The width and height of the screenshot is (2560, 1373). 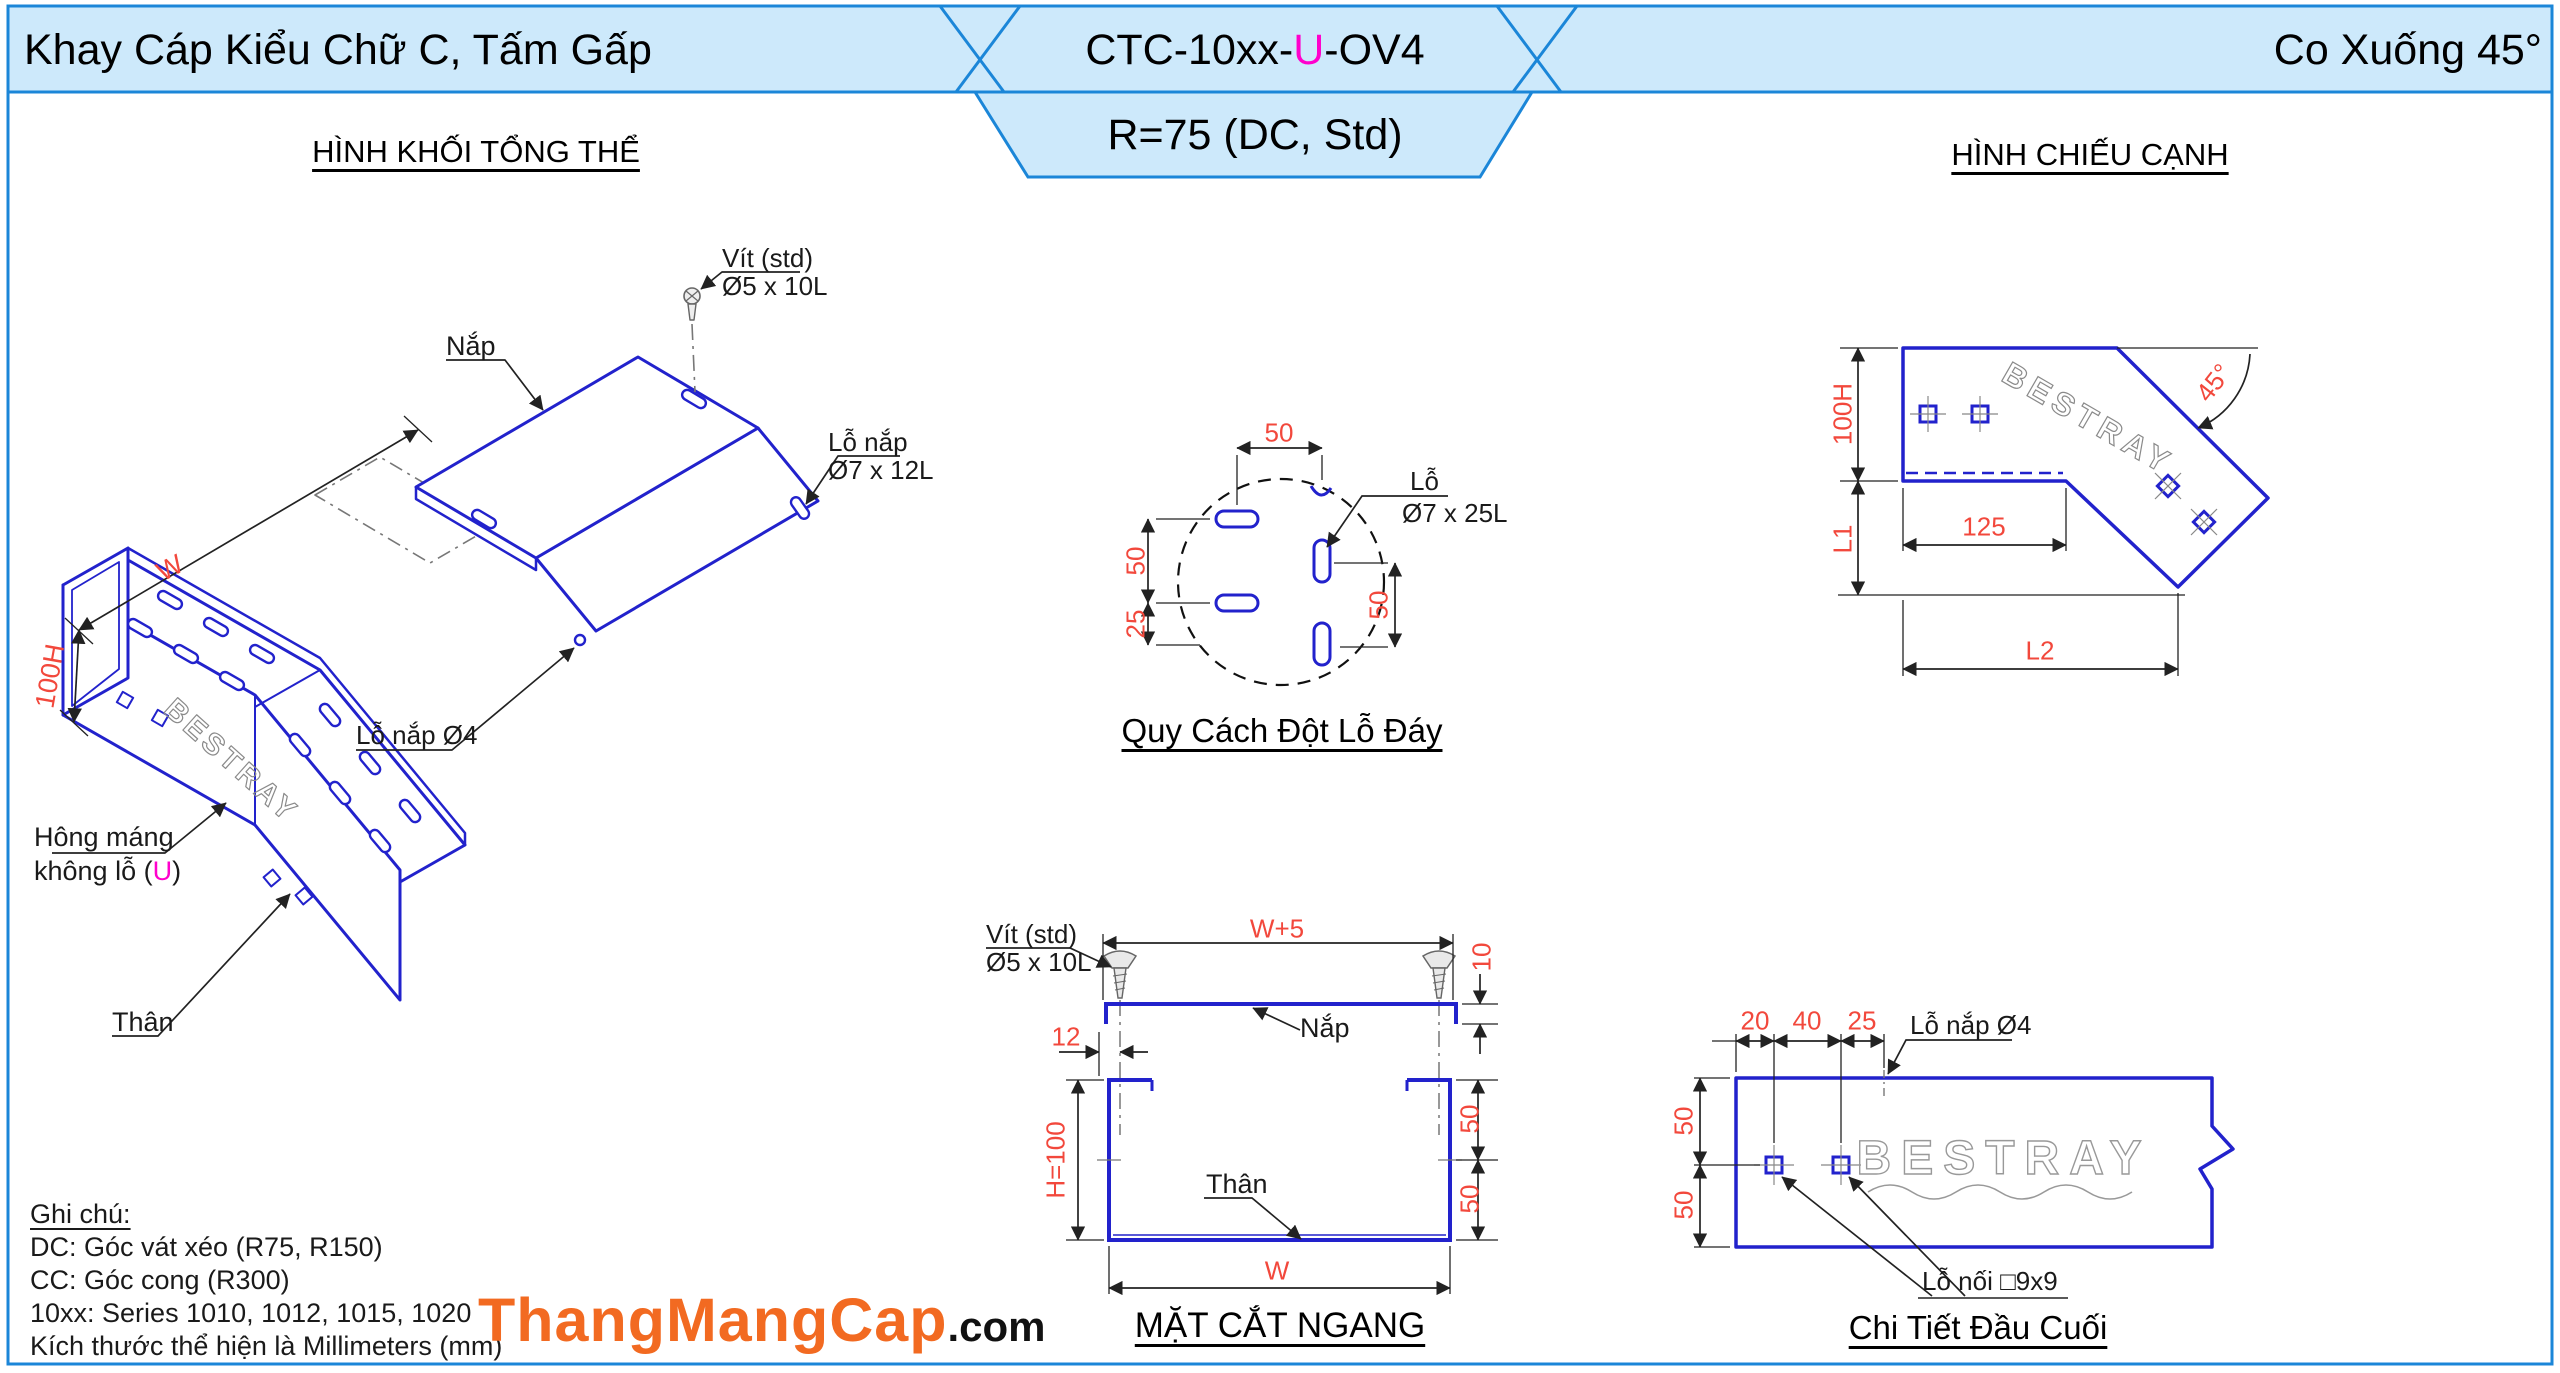 What do you see at coordinates (713, 1320) in the screenshot?
I see `brand-logo-name: ThangMangCap` at bounding box center [713, 1320].